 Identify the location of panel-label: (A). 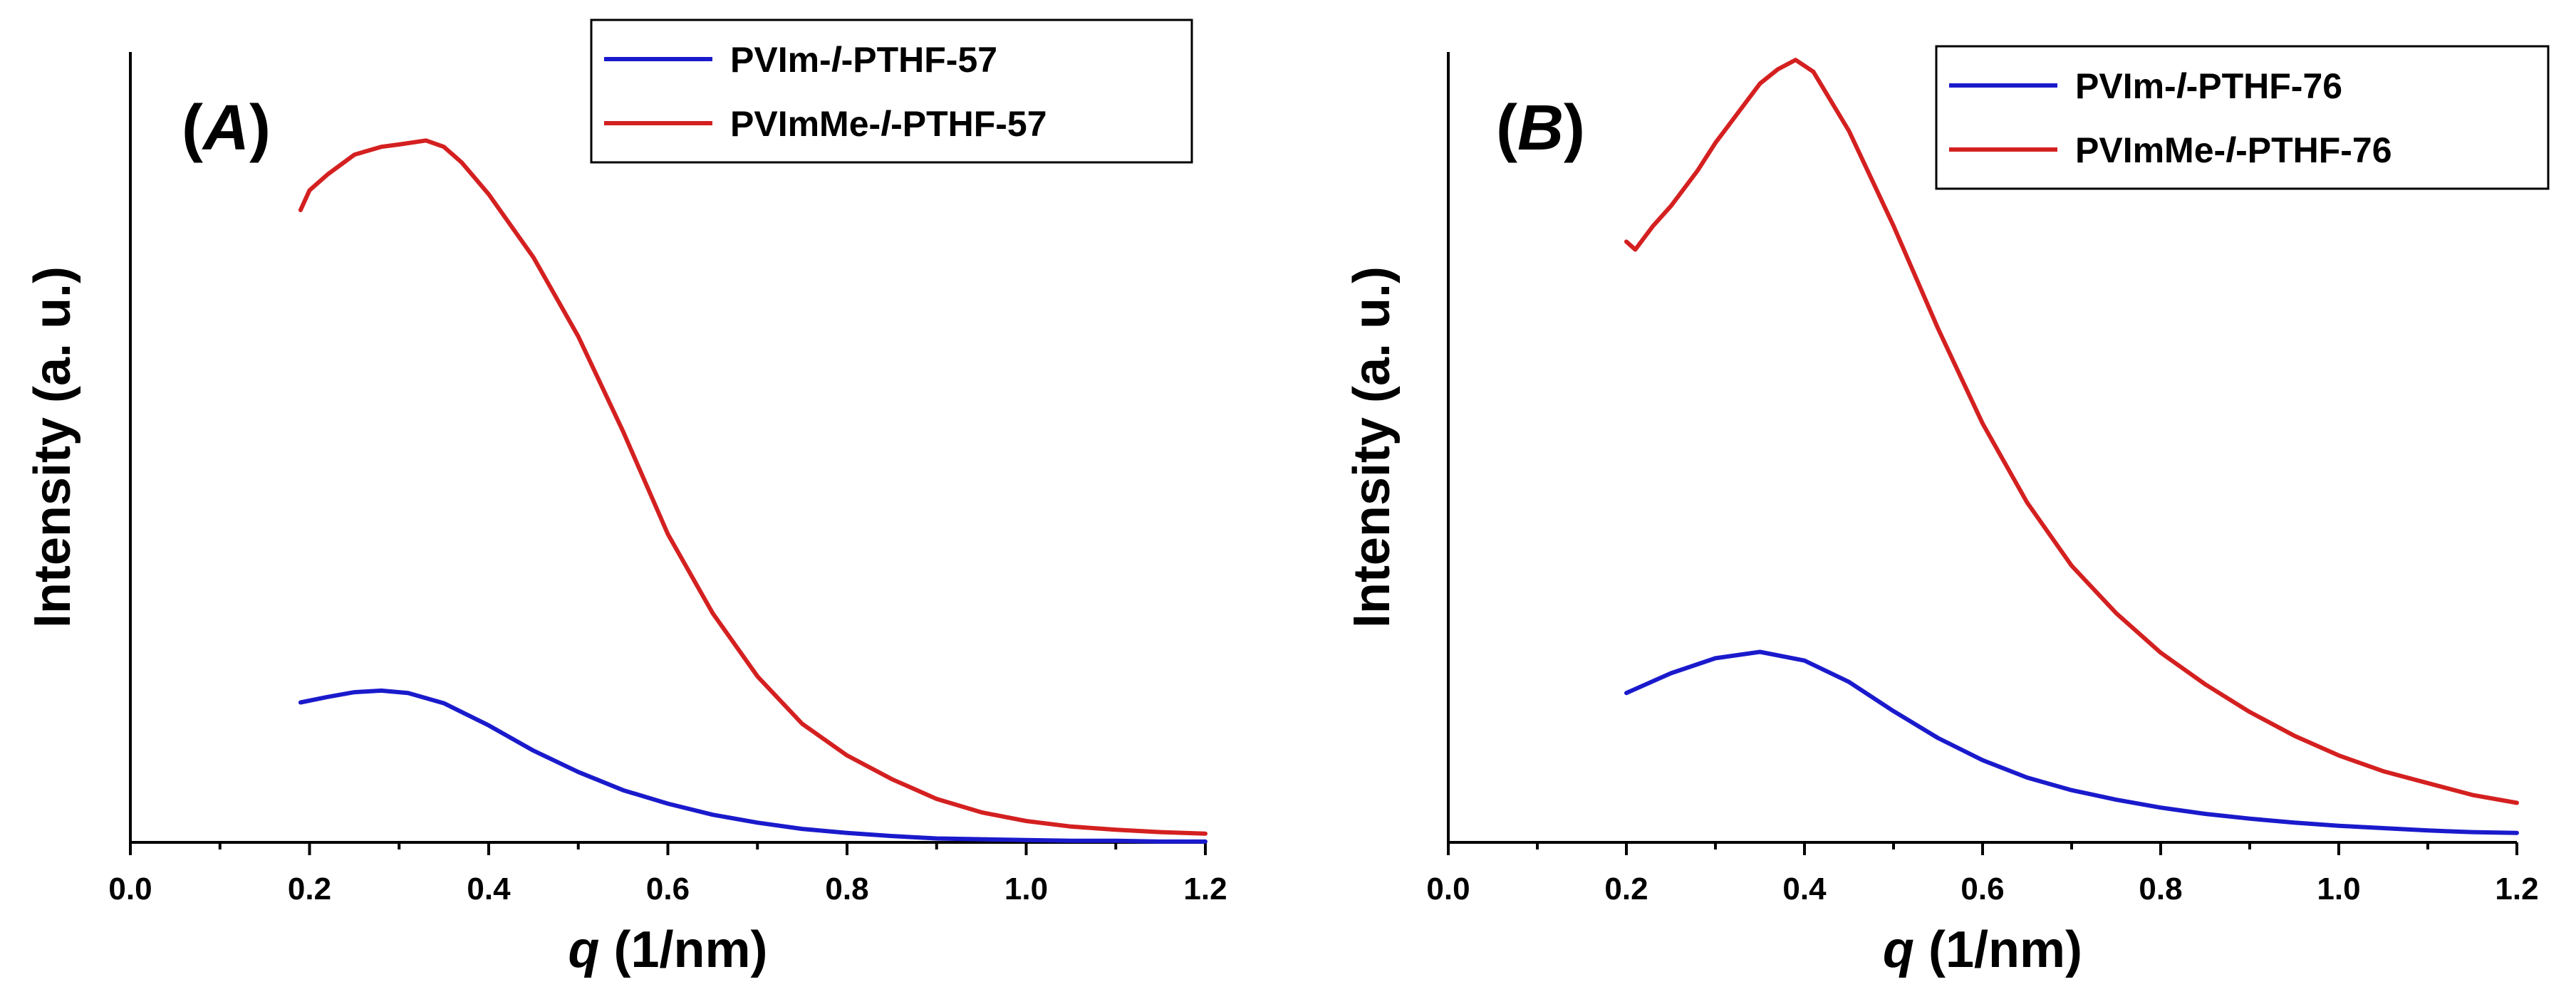
(226, 128).